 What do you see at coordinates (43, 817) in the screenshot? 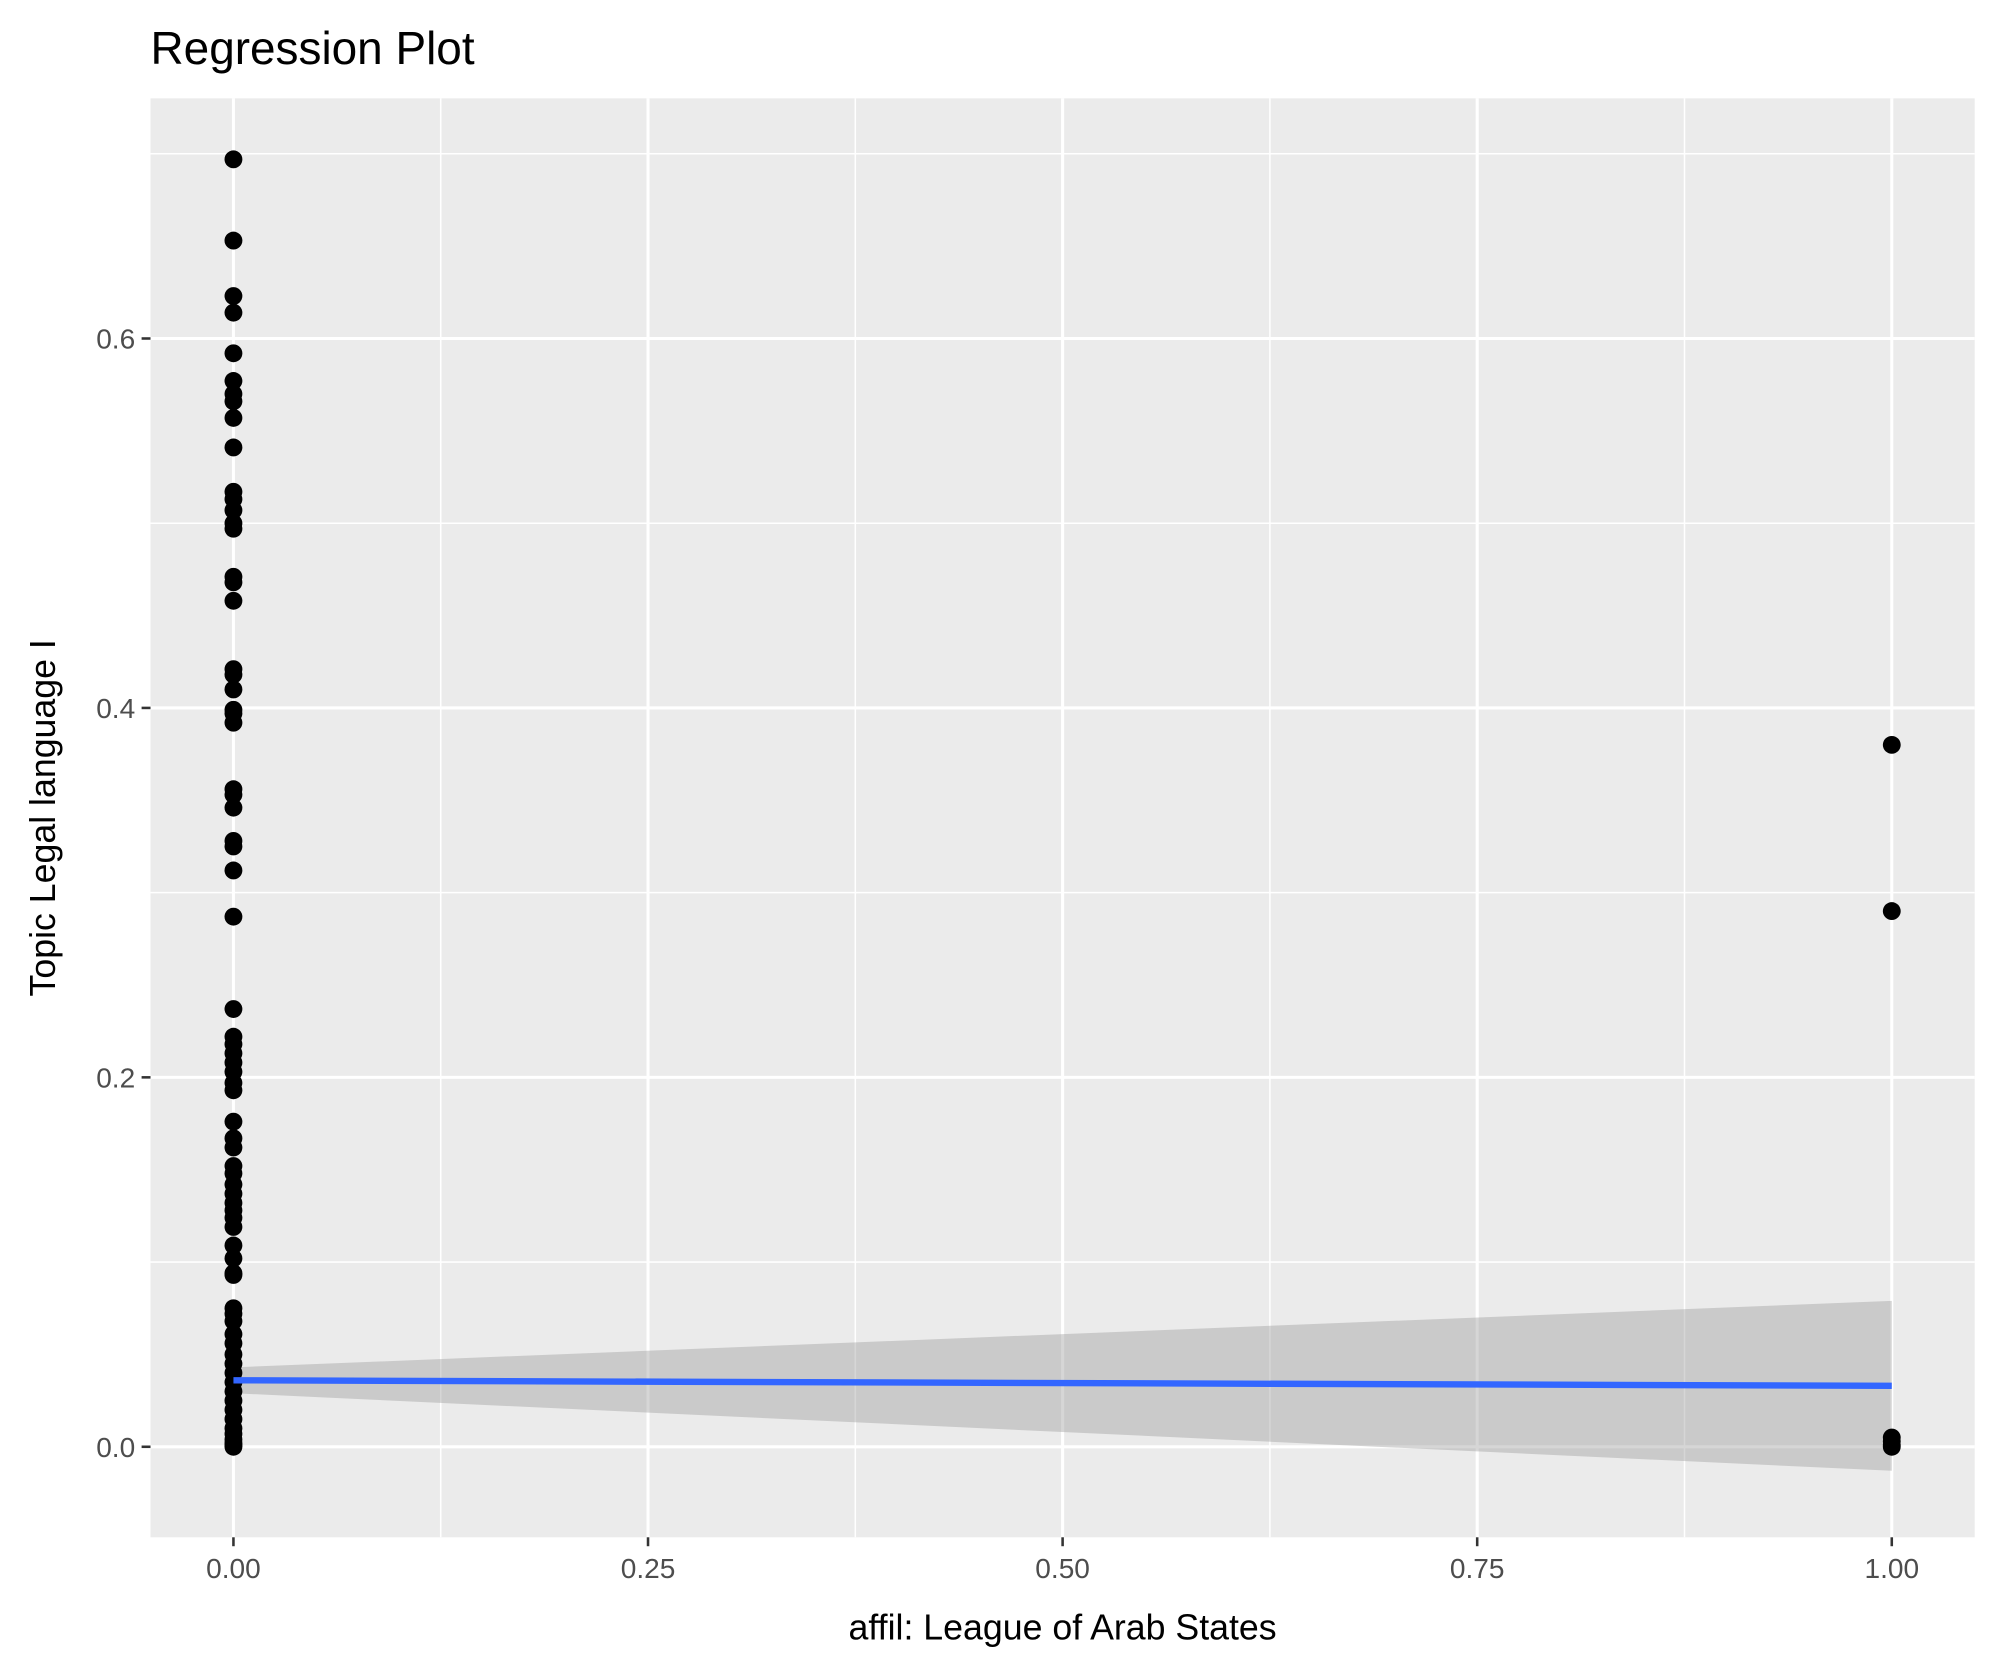
I see `y-axis-label: Topic Legal language I` at bounding box center [43, 817].